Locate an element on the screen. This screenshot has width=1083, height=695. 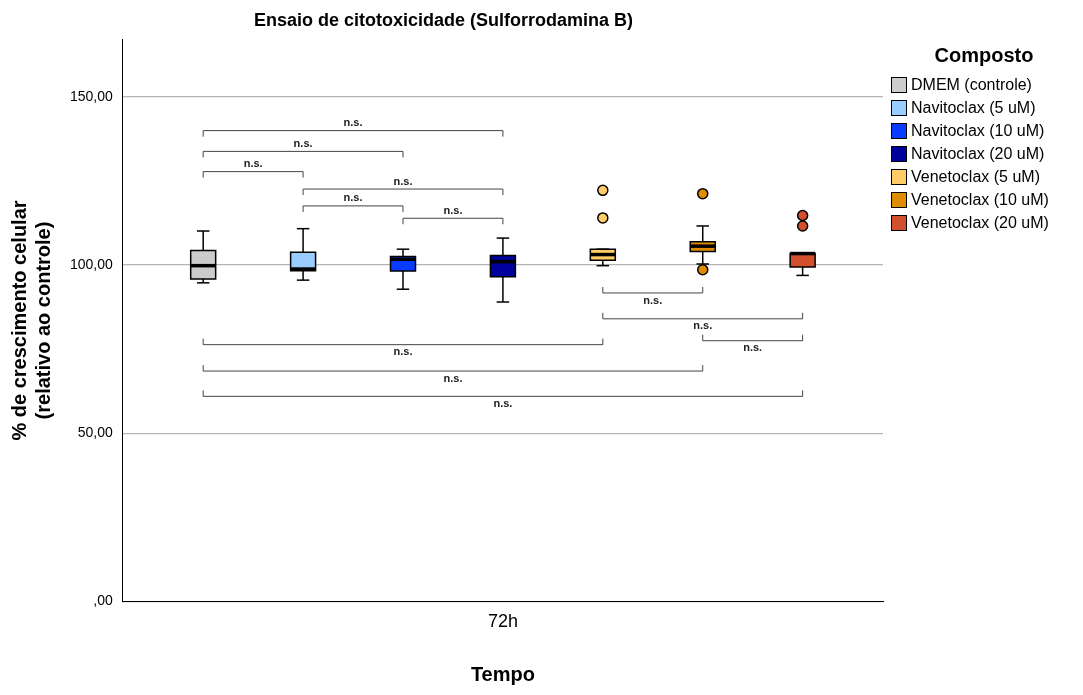
legend-label: Navitoclax (5 uM) is located at coordinates (973, 107).